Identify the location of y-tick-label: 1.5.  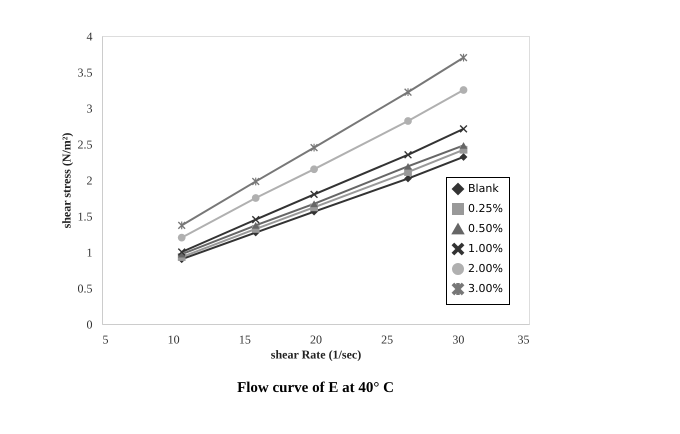
(85, 217).